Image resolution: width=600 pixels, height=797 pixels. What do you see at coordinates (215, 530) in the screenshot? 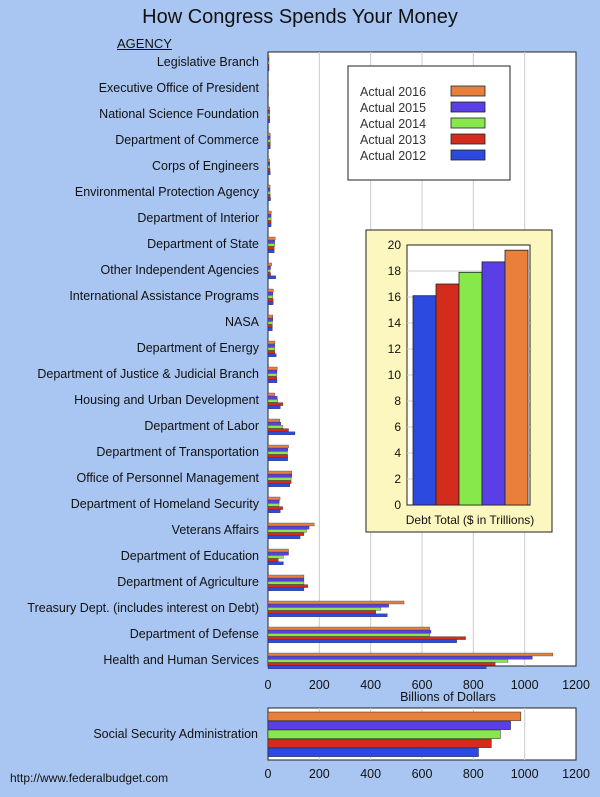
I see `agency-label: Veterans Affairs` at bounding box center [215, 530].